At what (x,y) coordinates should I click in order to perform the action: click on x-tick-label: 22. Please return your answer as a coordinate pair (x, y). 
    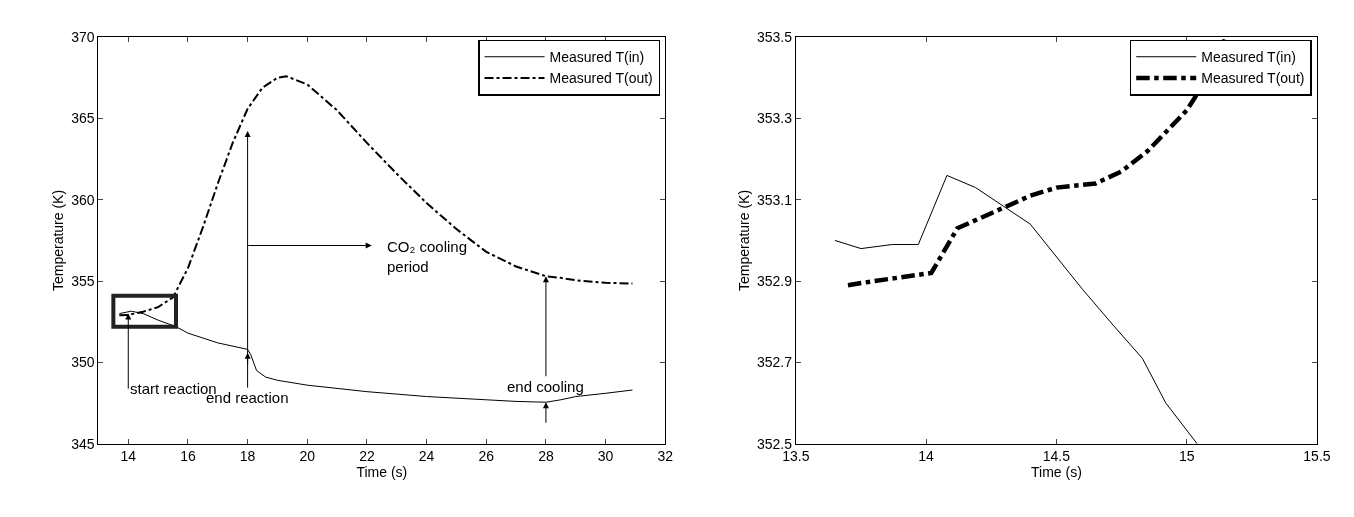
    Looking at the image, I should click on (367, 456).